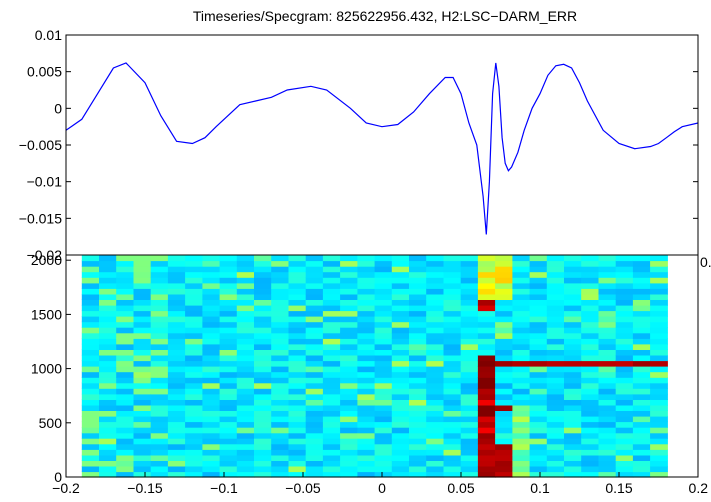  Describe the element at coordinates (540, 488) in the screenshot. I see `spectrogram-x-tick-label: 0.1` at that location.